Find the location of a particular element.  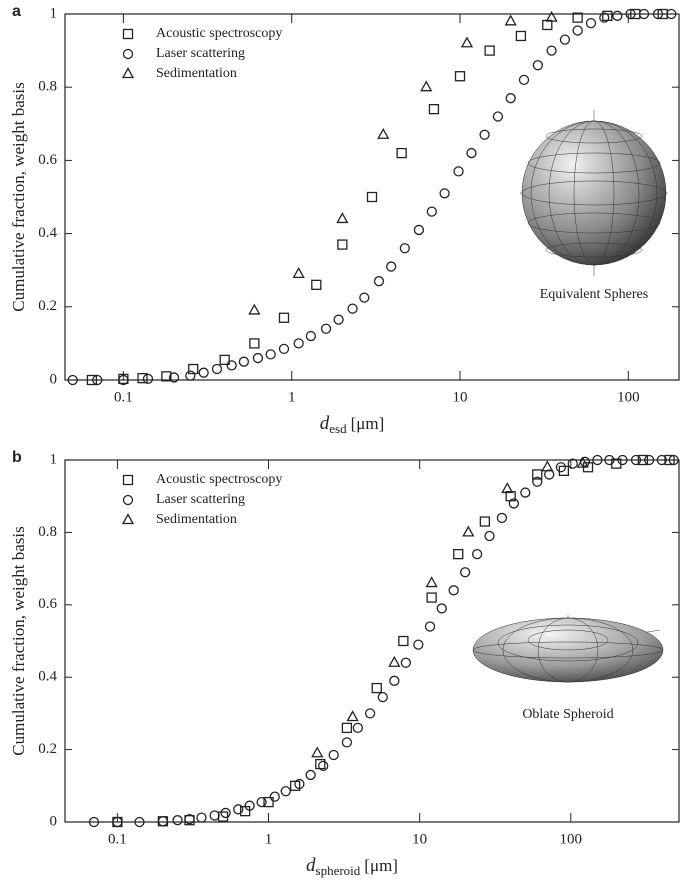

x-tick-label: 100 is located at coordinates (628, 397).